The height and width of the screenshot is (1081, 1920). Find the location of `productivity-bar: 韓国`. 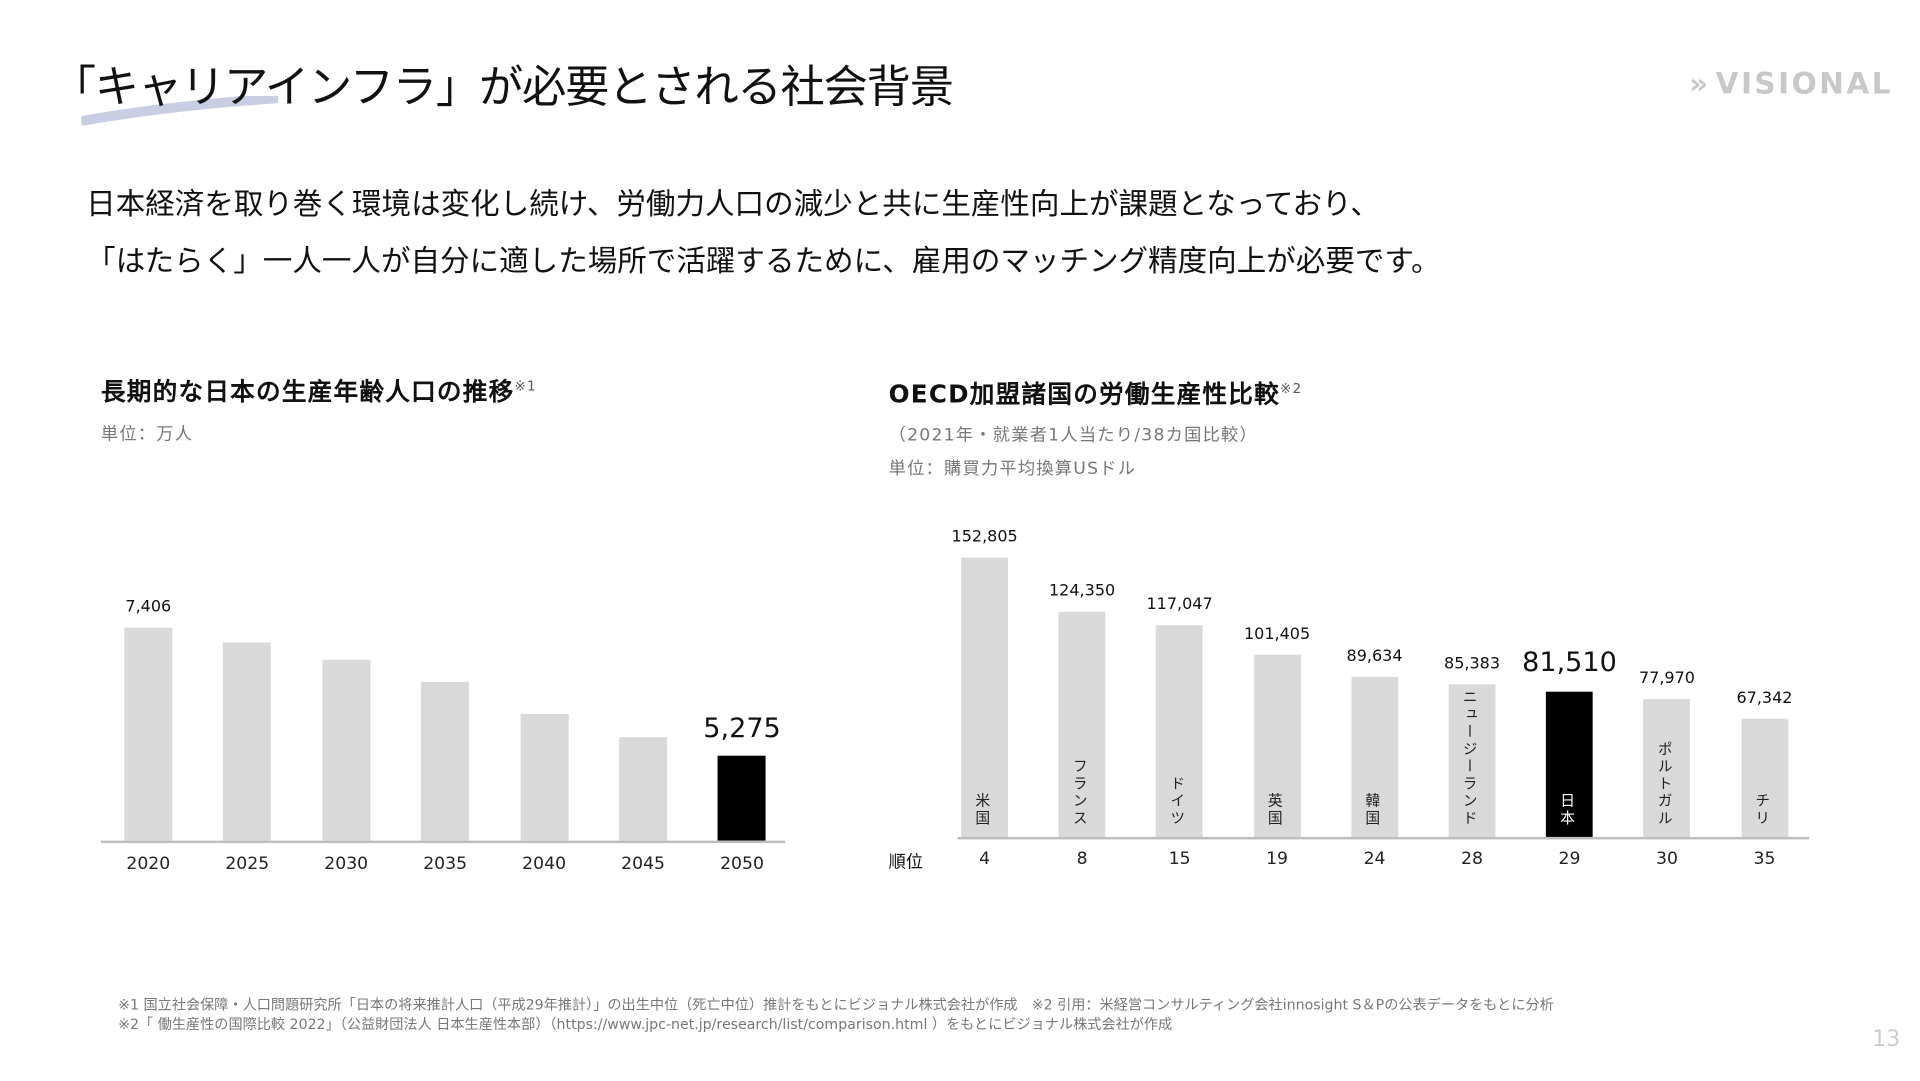

productivity-bar: 韓国 is located at coordinates (1374, 756).